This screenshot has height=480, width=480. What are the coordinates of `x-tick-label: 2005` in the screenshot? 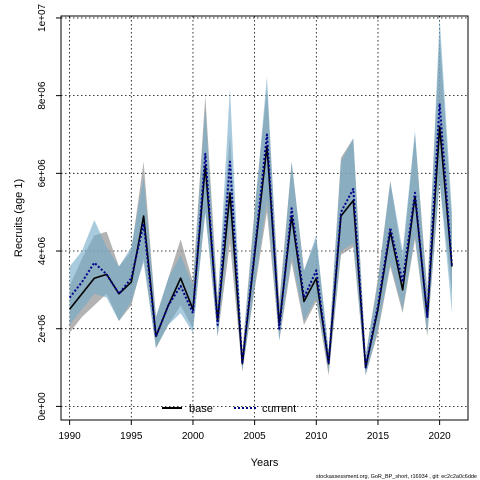 It's located at (255, 436).